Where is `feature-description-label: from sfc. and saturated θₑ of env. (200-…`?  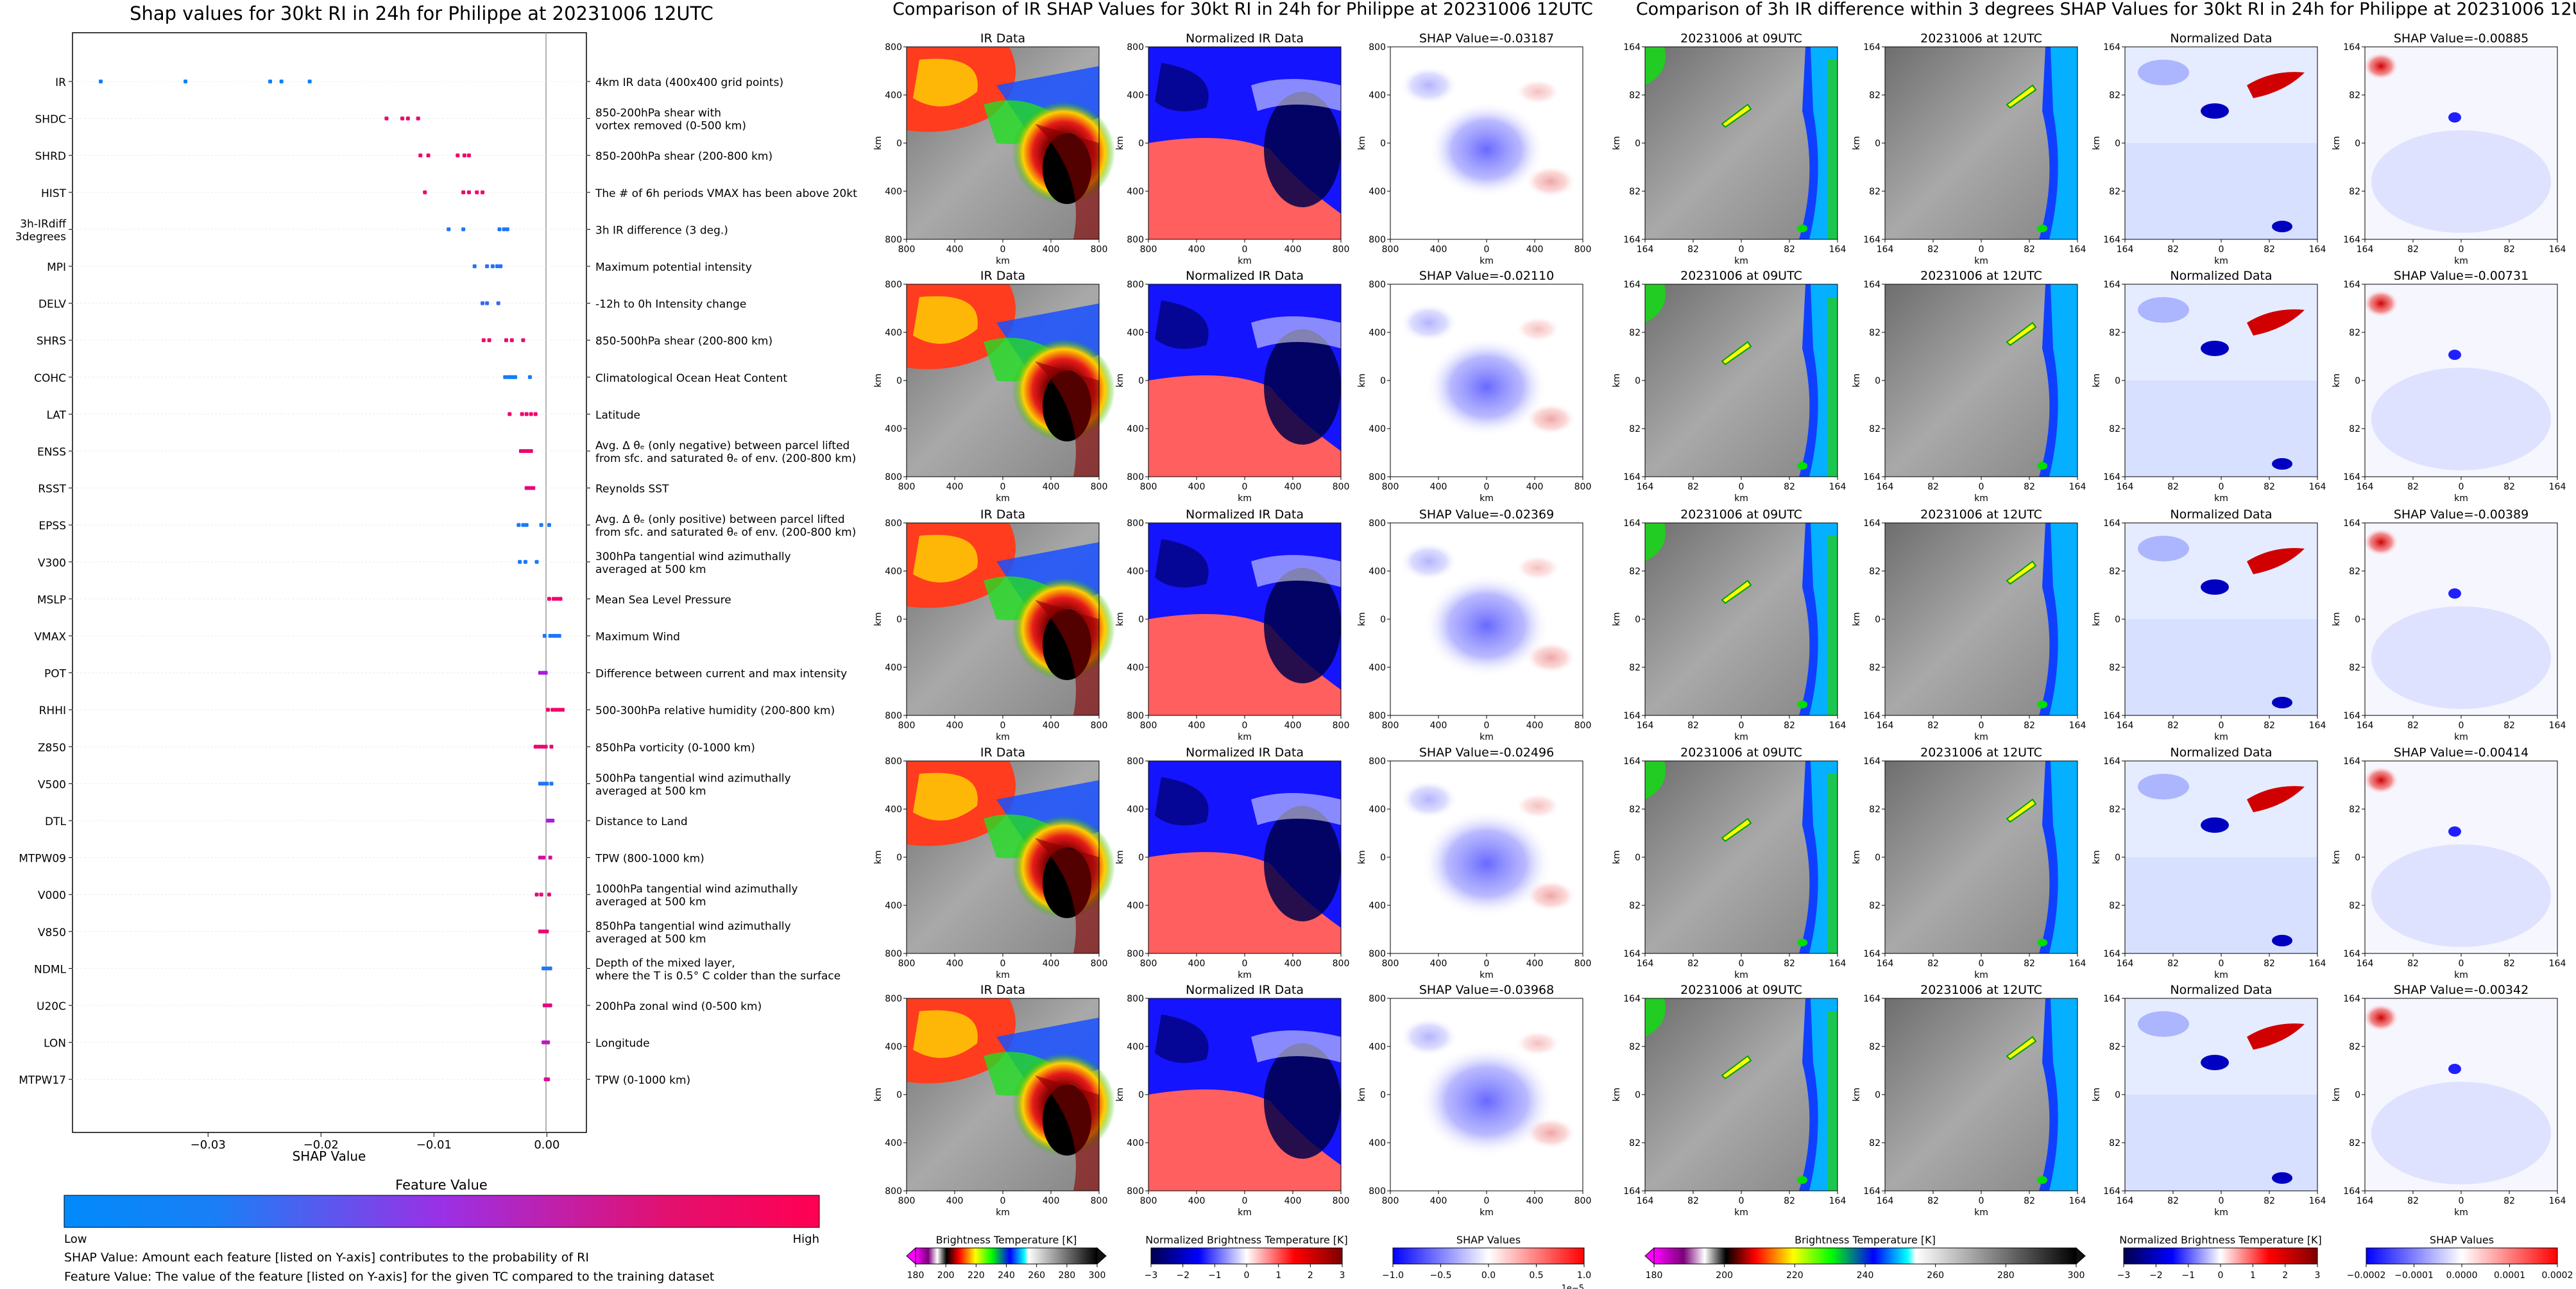
feature-description-label: from sfc. and saturated θₑ of env. (200-… is located at coordinates (725, 458).